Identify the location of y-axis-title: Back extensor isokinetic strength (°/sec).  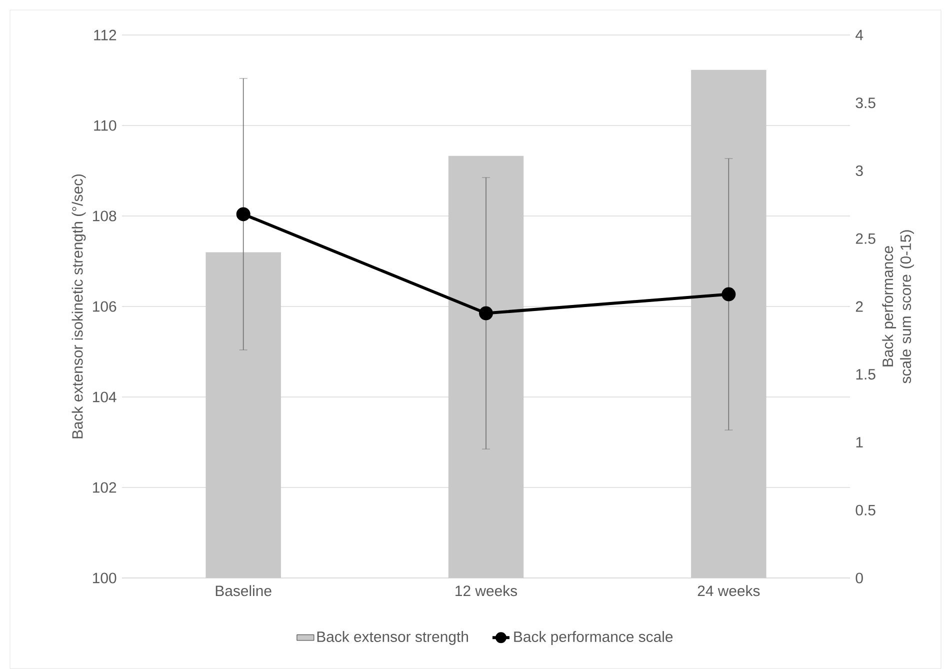
(79, 306).